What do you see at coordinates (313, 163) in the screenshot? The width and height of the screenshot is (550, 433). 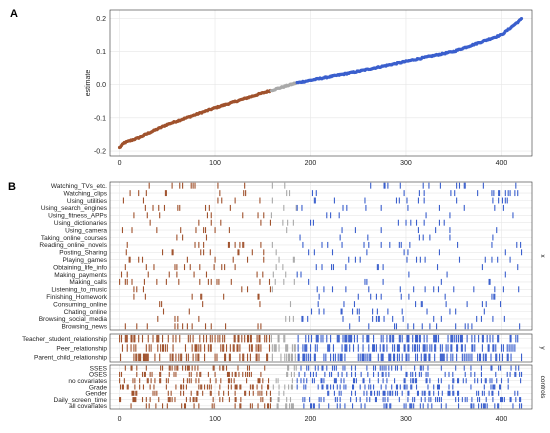 I see `panel-a-x-ticks: 0 100 200 300 400` at bounding box center [313, 163].